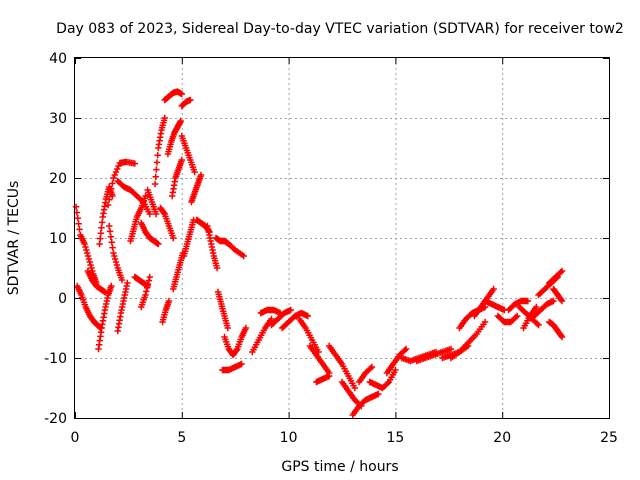 The width and height of the screenshot is (640, 480). Describe the element at coordinates (382, 379) in the screenshot. I see `series-track-aq` at that location.